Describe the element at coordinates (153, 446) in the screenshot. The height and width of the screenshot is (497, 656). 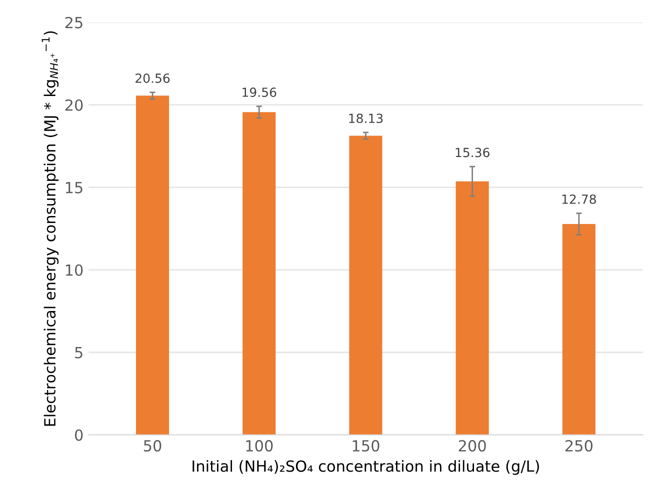
I see `x-tick-label: 50` at that location.